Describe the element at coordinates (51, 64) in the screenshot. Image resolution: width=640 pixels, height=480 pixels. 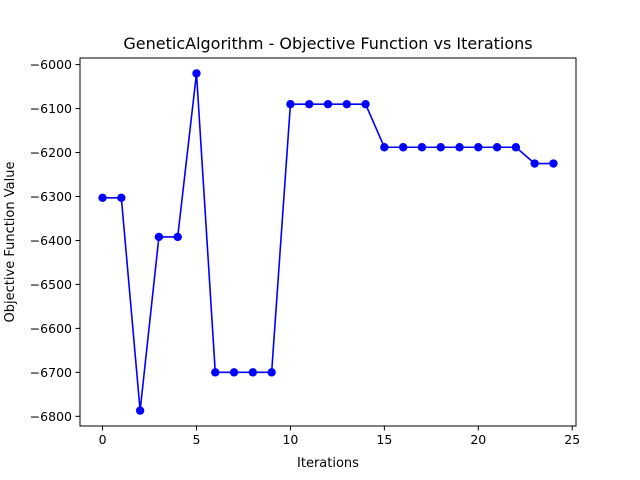
I see `y-tick-label: −6000` at that location.